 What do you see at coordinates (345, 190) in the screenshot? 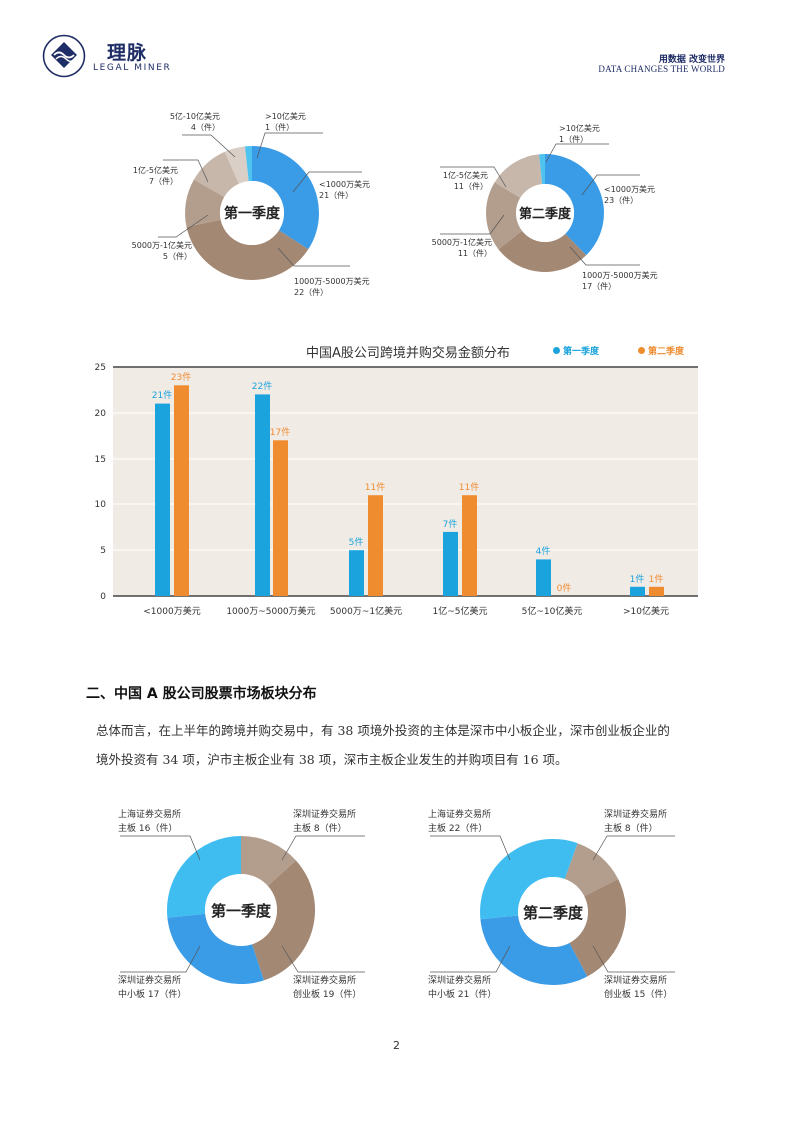
I see `label-lt-1000wan: <1000万美元 21（件）` at bounding box center [345, 190].